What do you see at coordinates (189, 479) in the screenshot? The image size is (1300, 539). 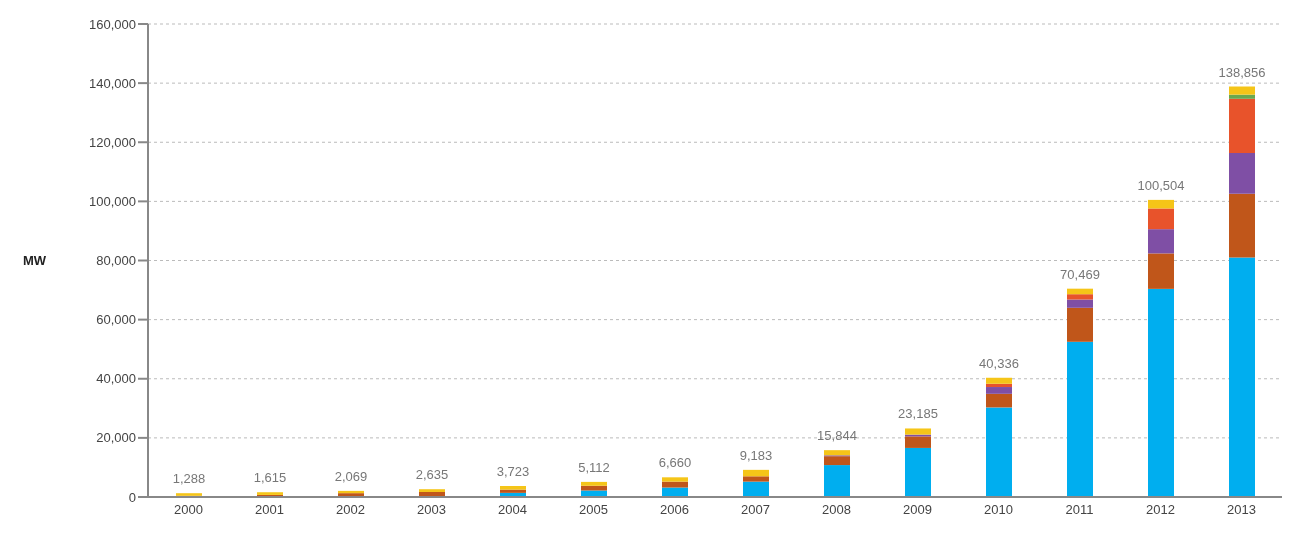 I see `total-label: 1,288` at bounding box center [189, 479].